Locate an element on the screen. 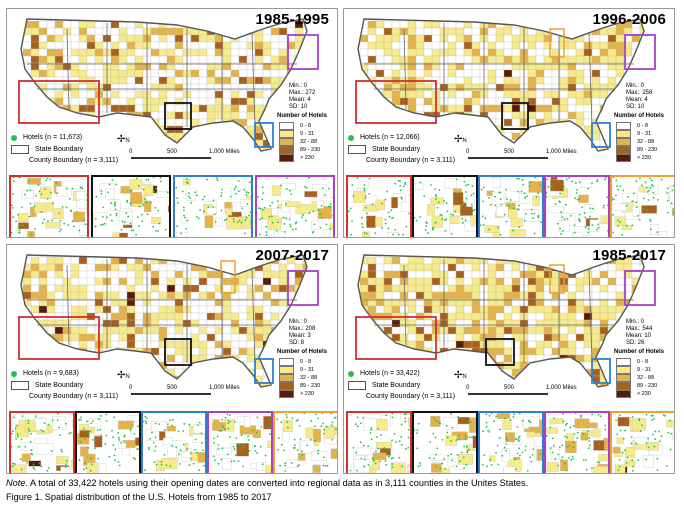 This screenshot has width=684, height=522. period-title: 1996-2006 is located at coordinates (629, 19).